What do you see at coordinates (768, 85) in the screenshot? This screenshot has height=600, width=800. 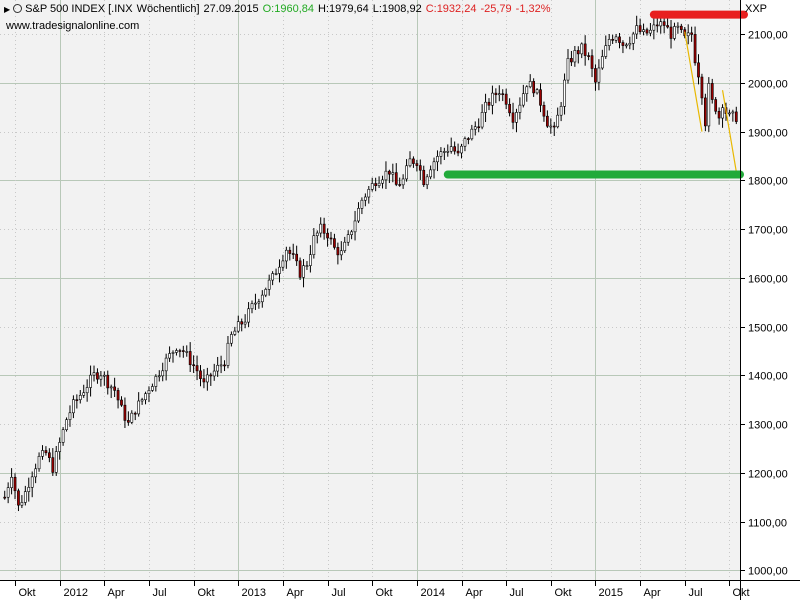 I see `y-tick-label: 2000,00` at bounding box center [768, 85].